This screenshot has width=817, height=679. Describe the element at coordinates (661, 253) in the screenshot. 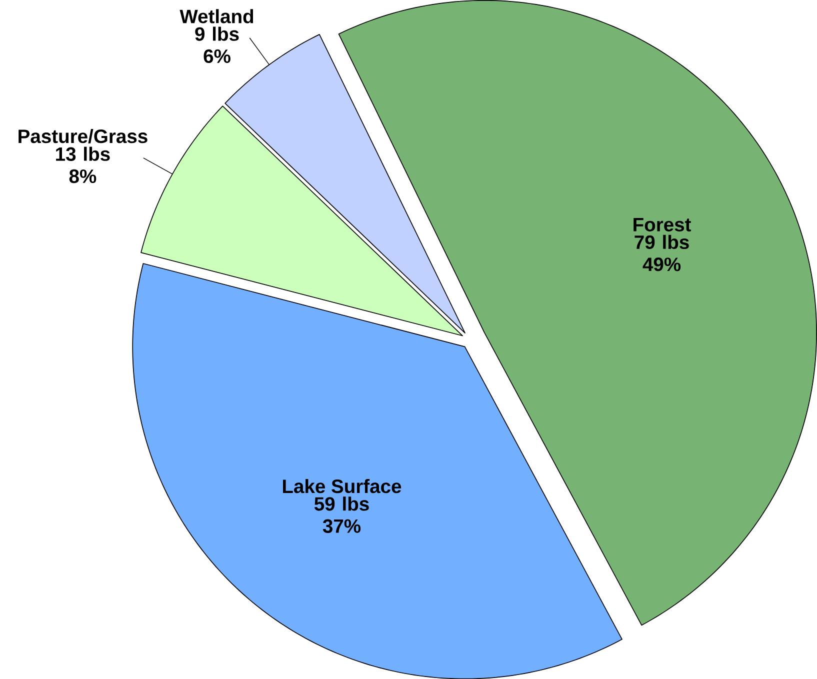

I see `data-label: 79 lbs 49%` at that location.